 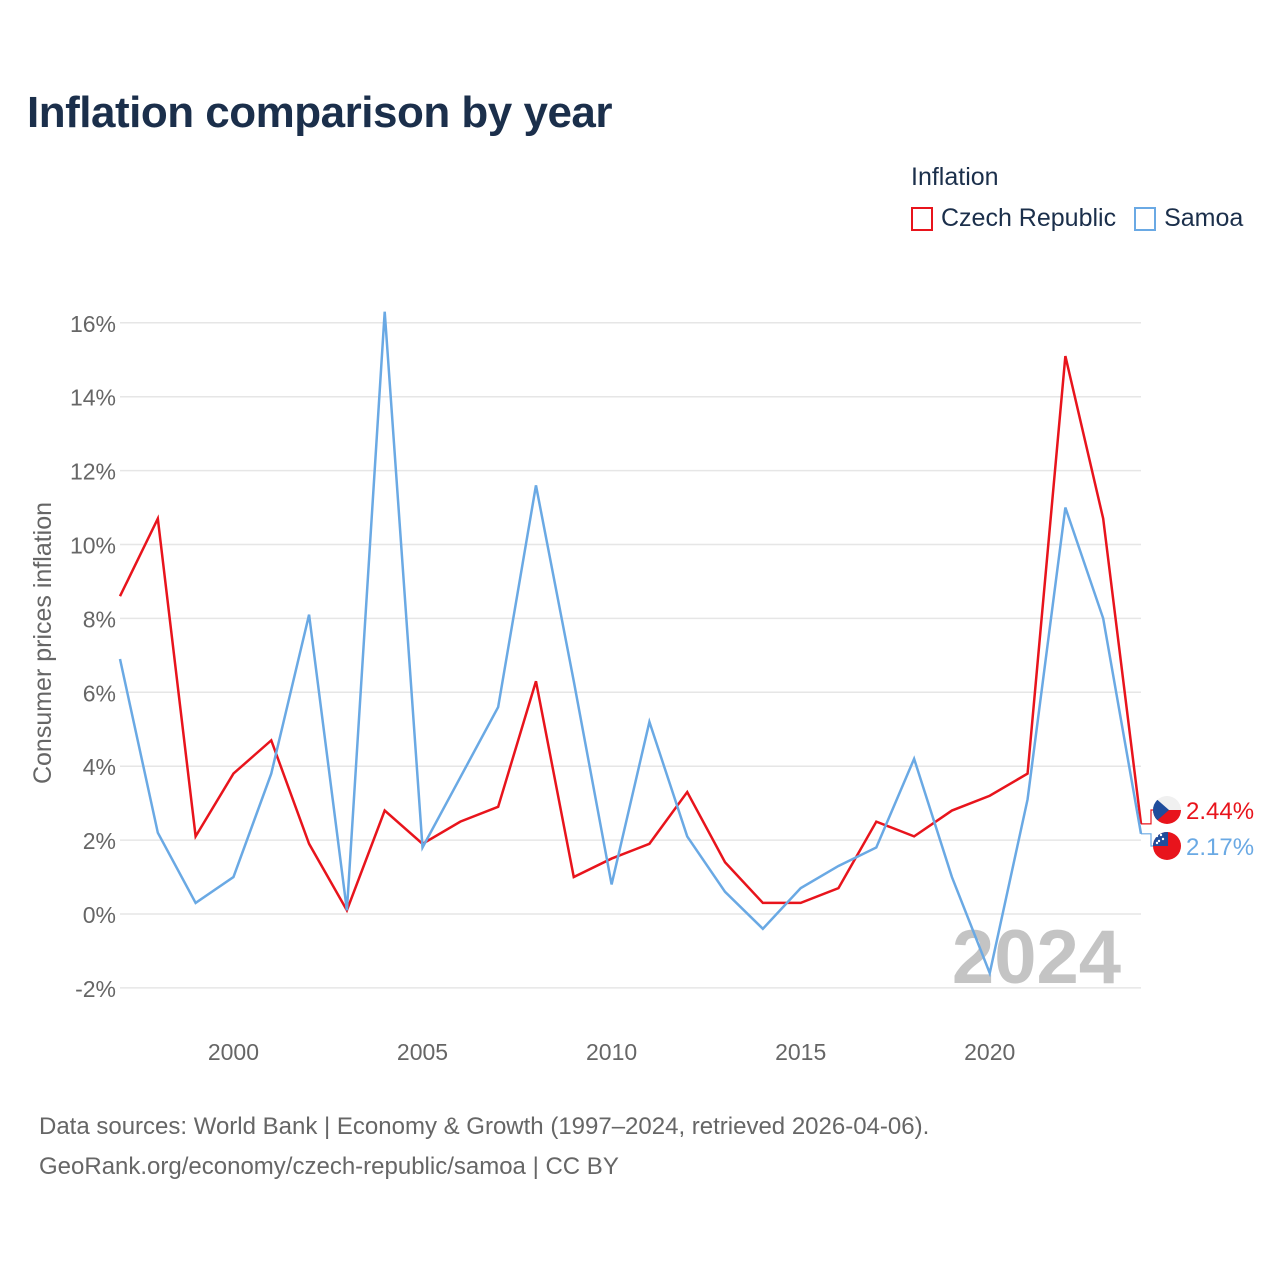 I want to click on end-value-label: 2.44%, so click(x=1220, y=811).